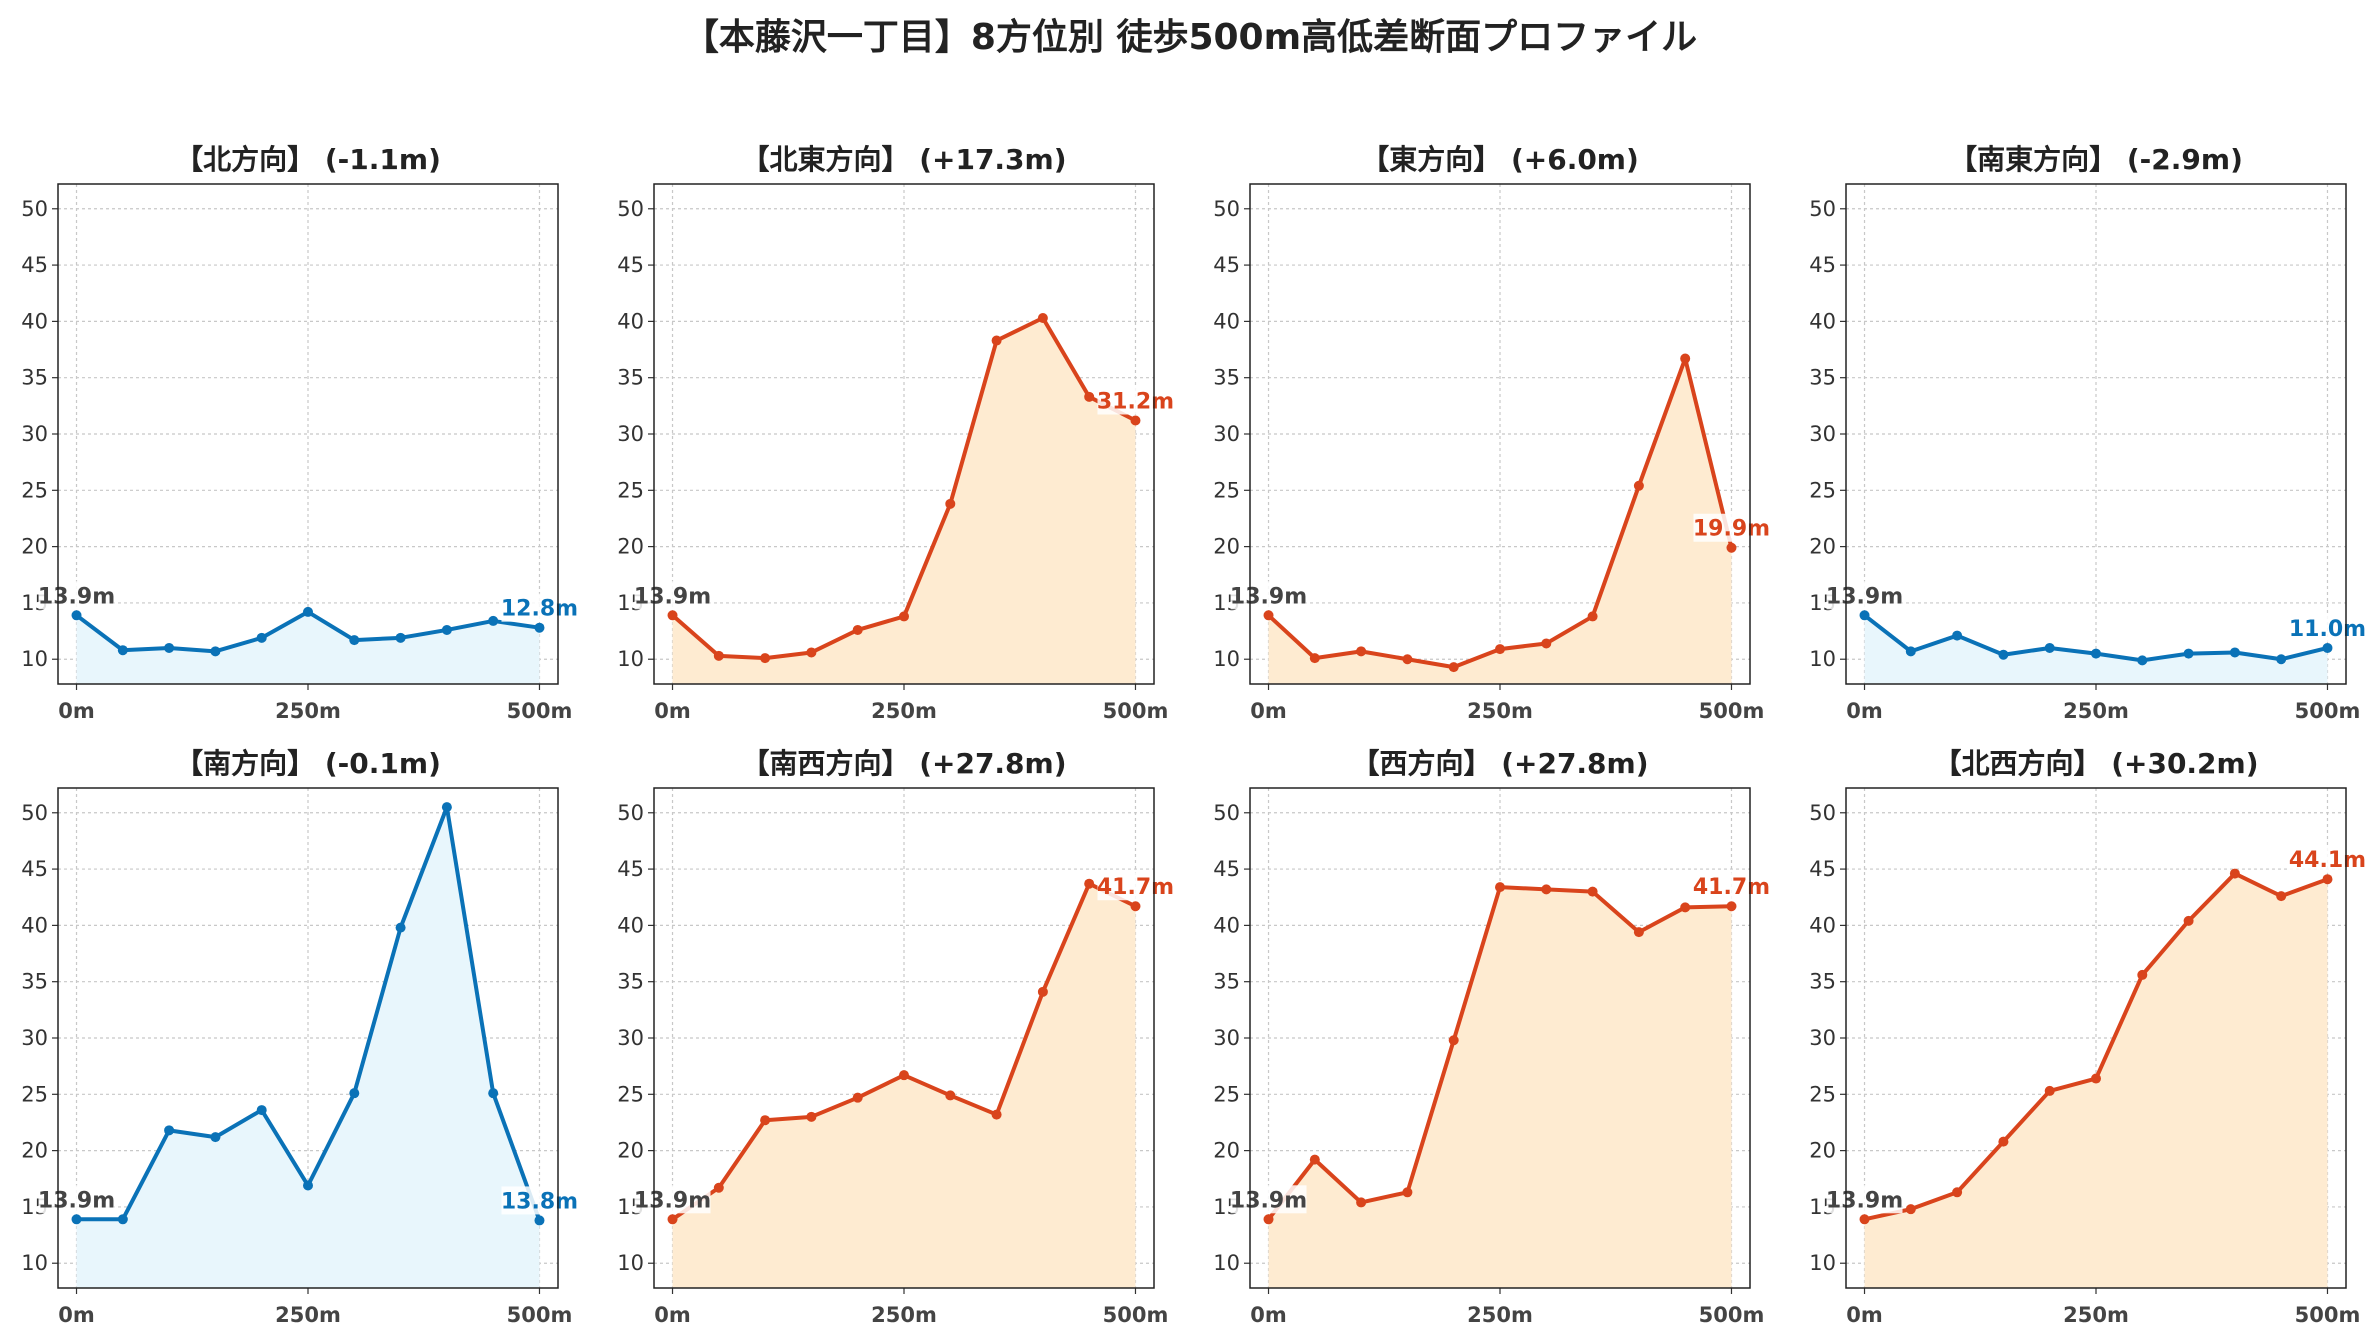 This screenshot has height=1340, width=2380. What do you see at coordinates (1135, 887) in the screenshot?
I see `end-elevation-label: 41.7m` at bounding box center [1135, 887].